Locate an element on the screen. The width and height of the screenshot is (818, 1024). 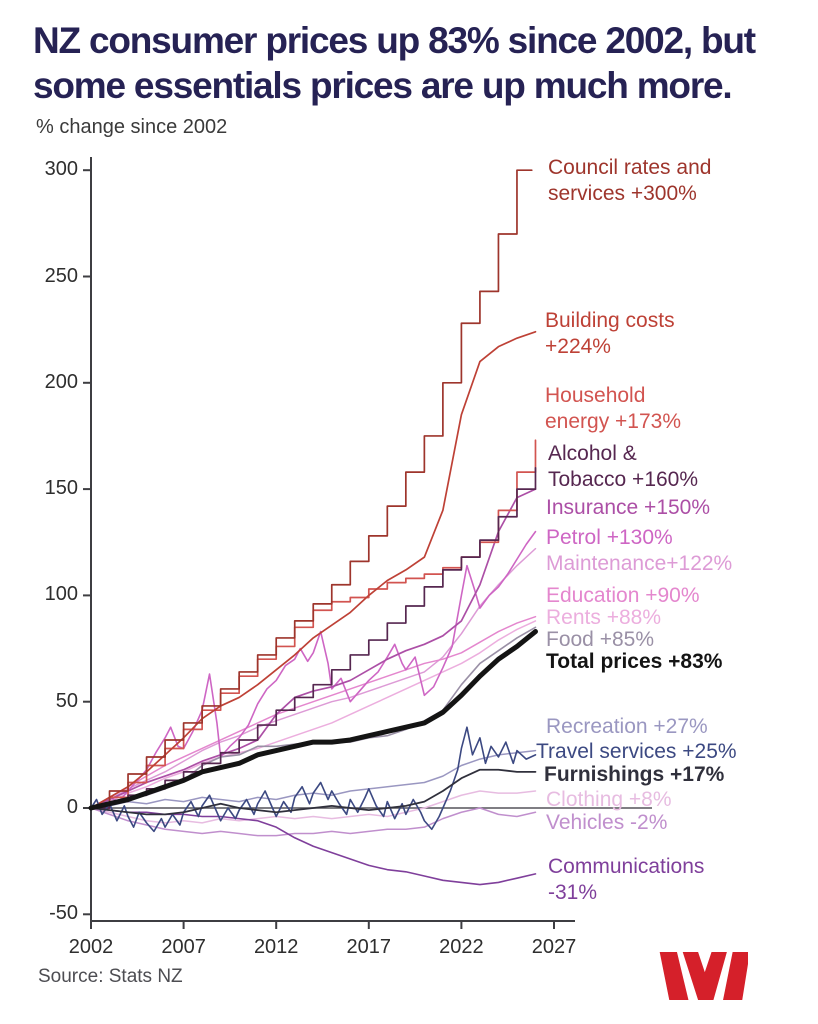
y-tick-label: 50 is located at coordinates (66, 700).